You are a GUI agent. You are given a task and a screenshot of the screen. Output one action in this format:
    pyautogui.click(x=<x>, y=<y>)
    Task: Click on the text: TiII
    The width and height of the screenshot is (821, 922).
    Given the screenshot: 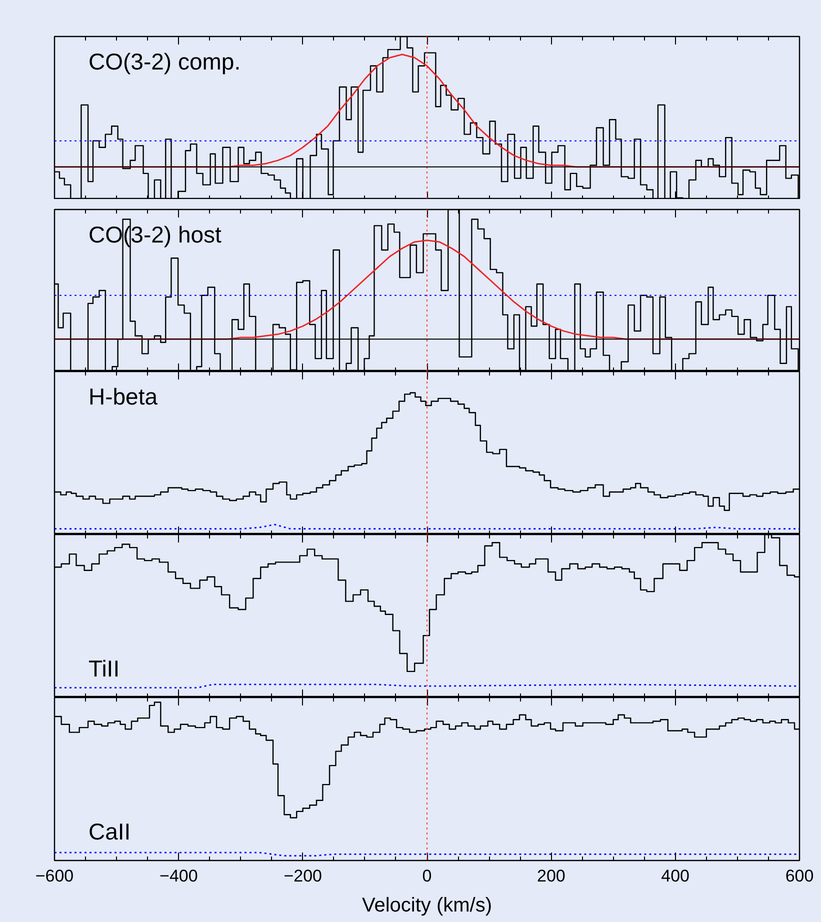 What is the action you would take?
    pyautogui.click(x=104, y=669)
    